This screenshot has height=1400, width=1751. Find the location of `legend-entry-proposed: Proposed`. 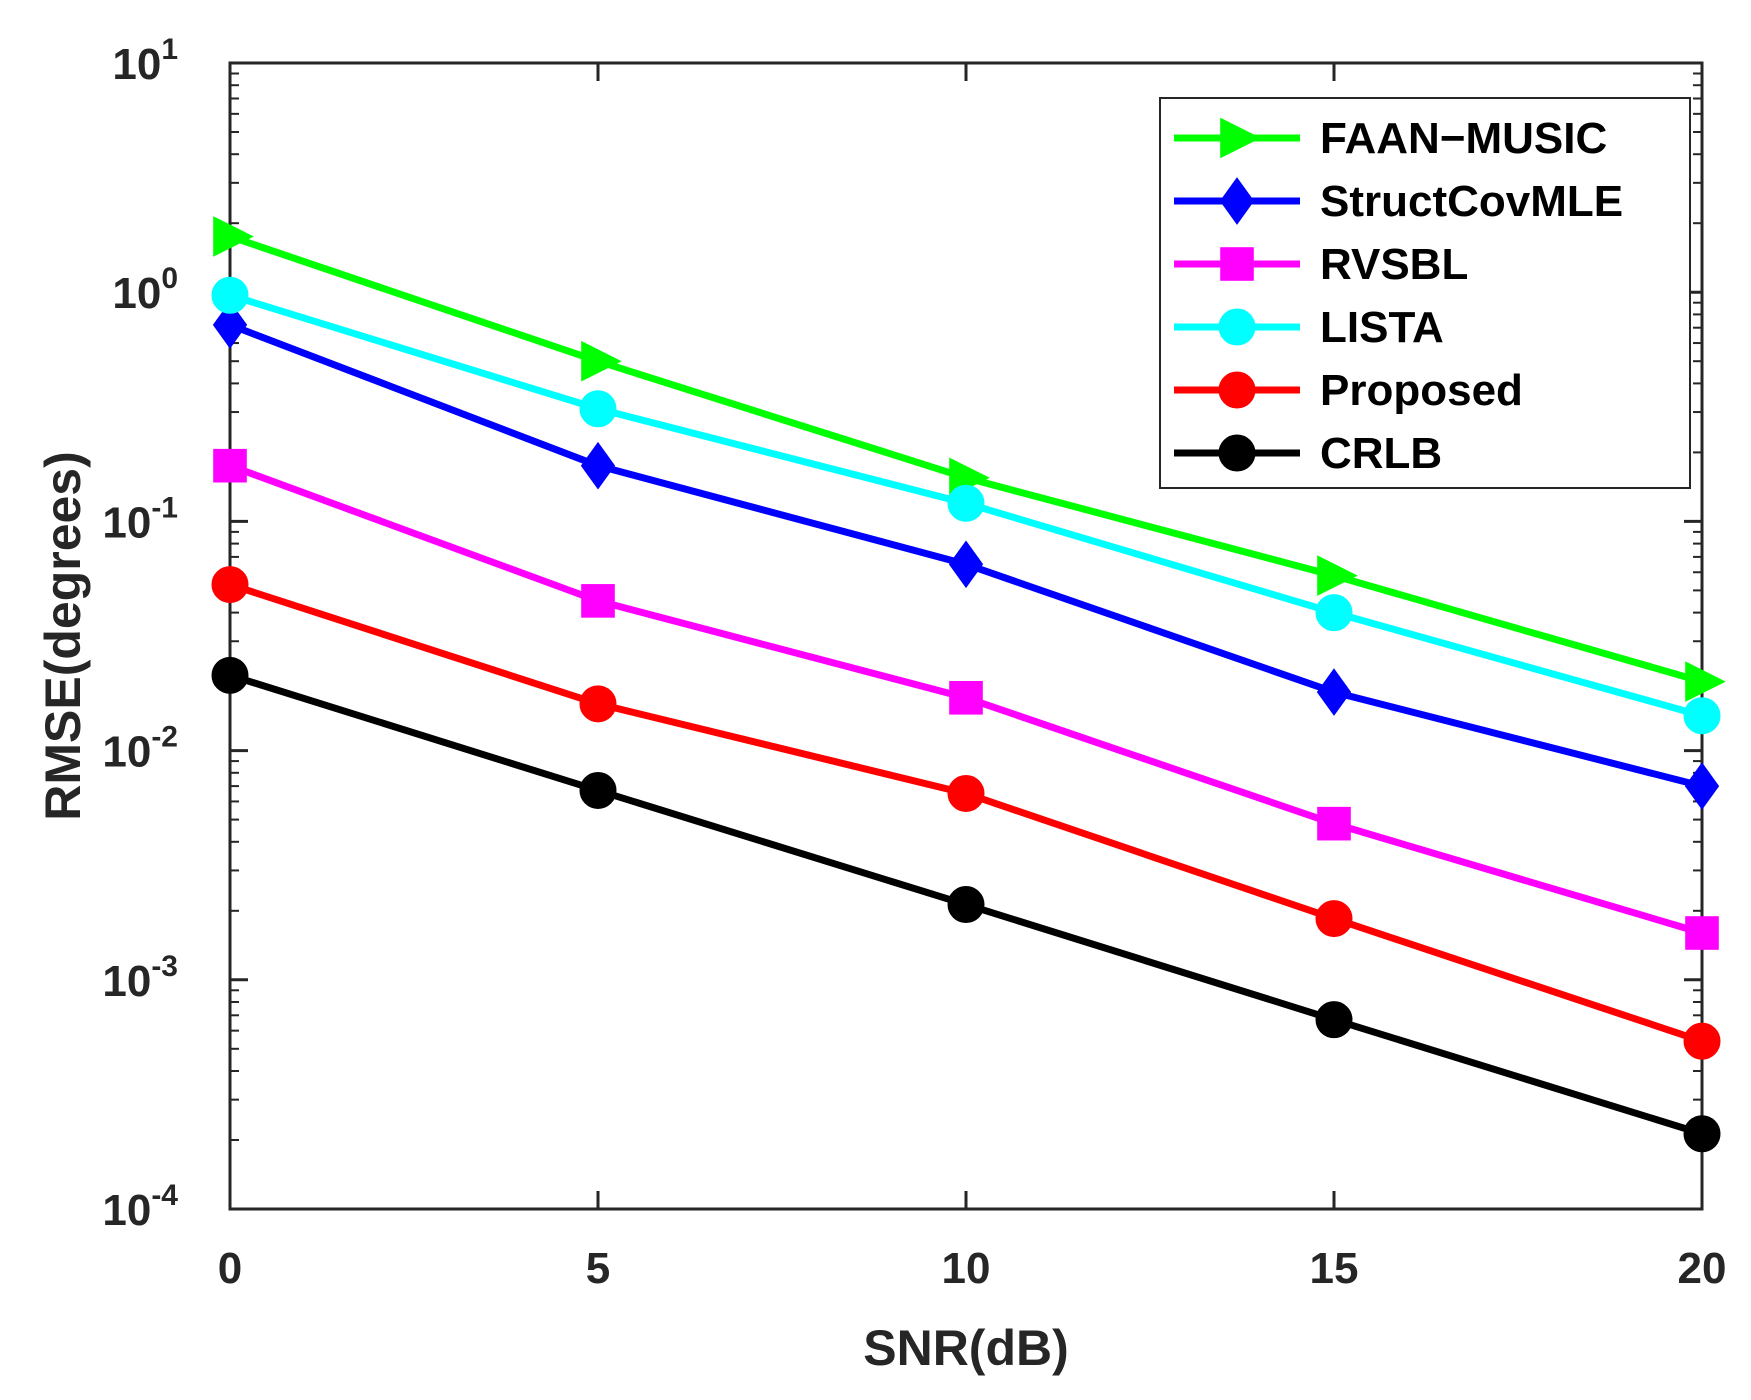

legend-entry-proposed: Proposed is located at coordinates (1348, 390).